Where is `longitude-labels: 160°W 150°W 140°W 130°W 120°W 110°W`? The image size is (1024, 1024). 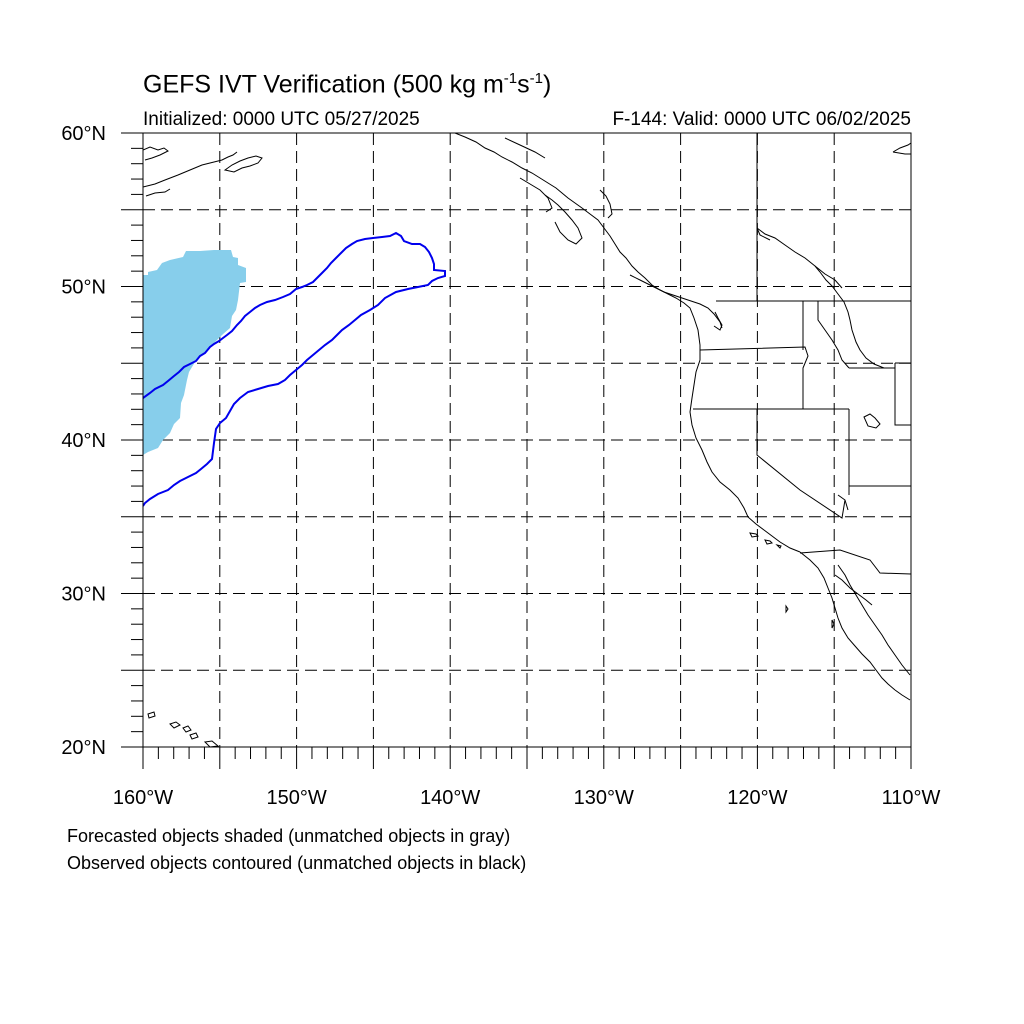 longitude-labels: 160°W 150°W 140°W 130°W 120°W 110°W is located at coordinates (527, 798).